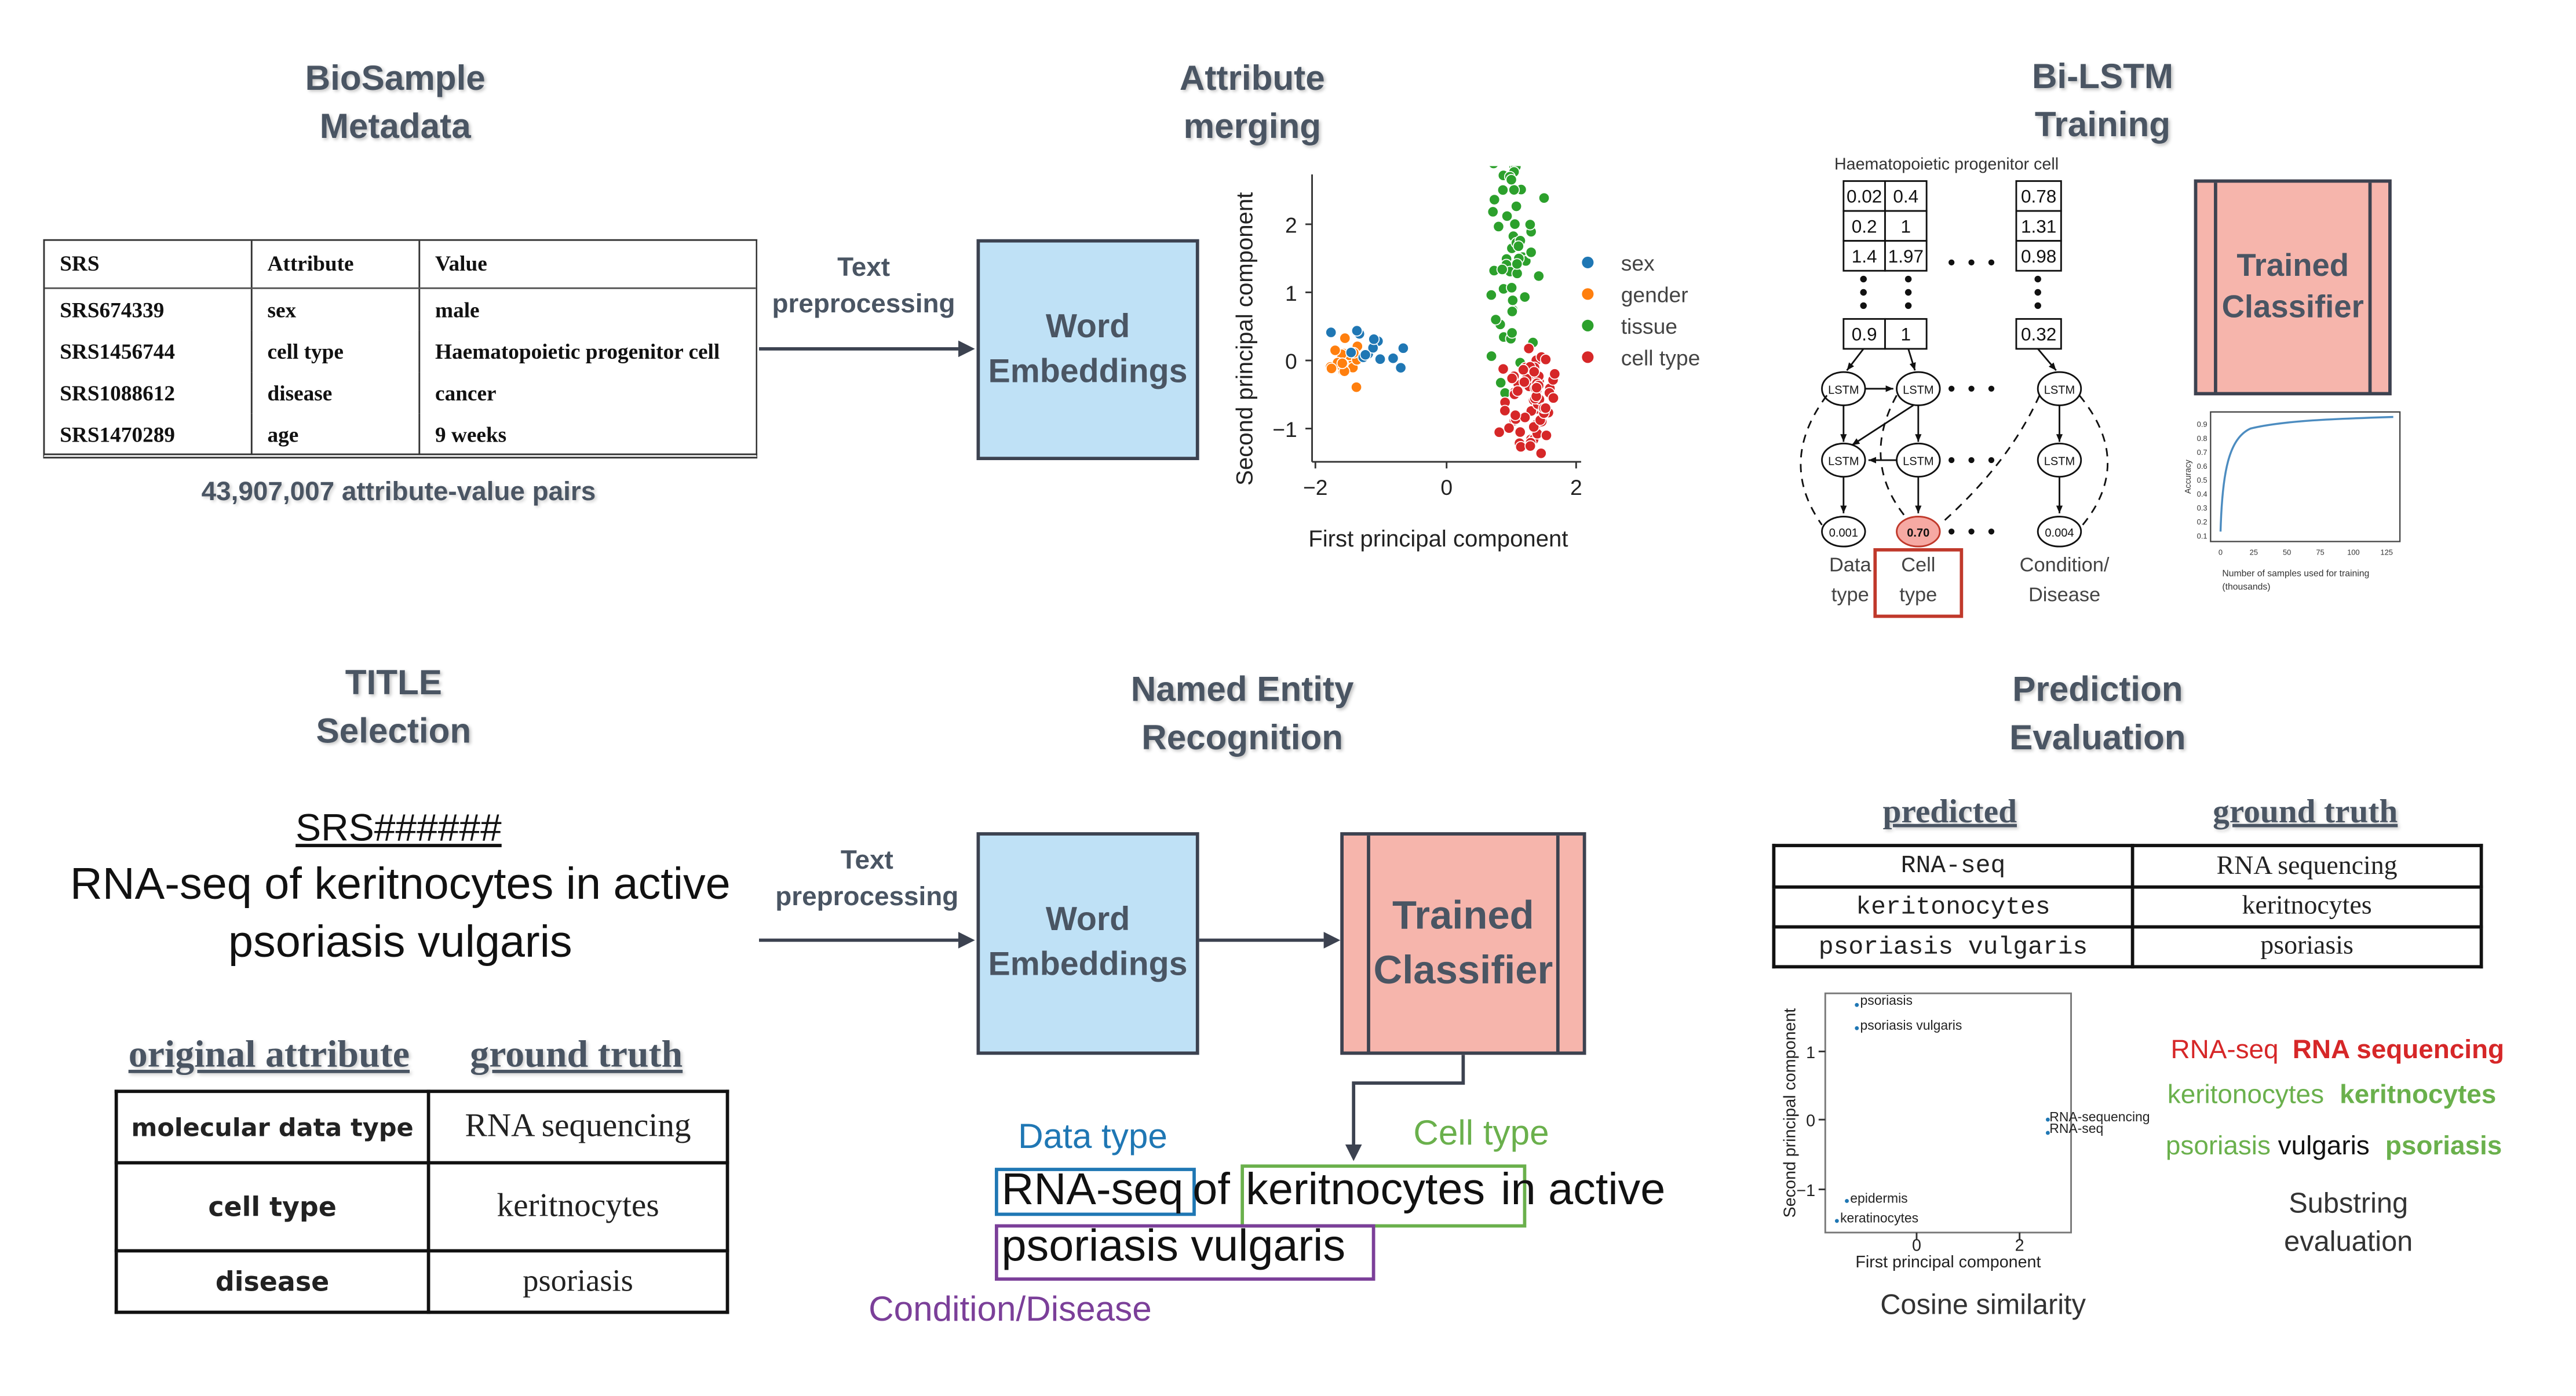 The image size is (2576, 1396). What do you see at coordinates (1843, 532) in the screenshot?
I see `output-node` at bounding box center [1843, 532].